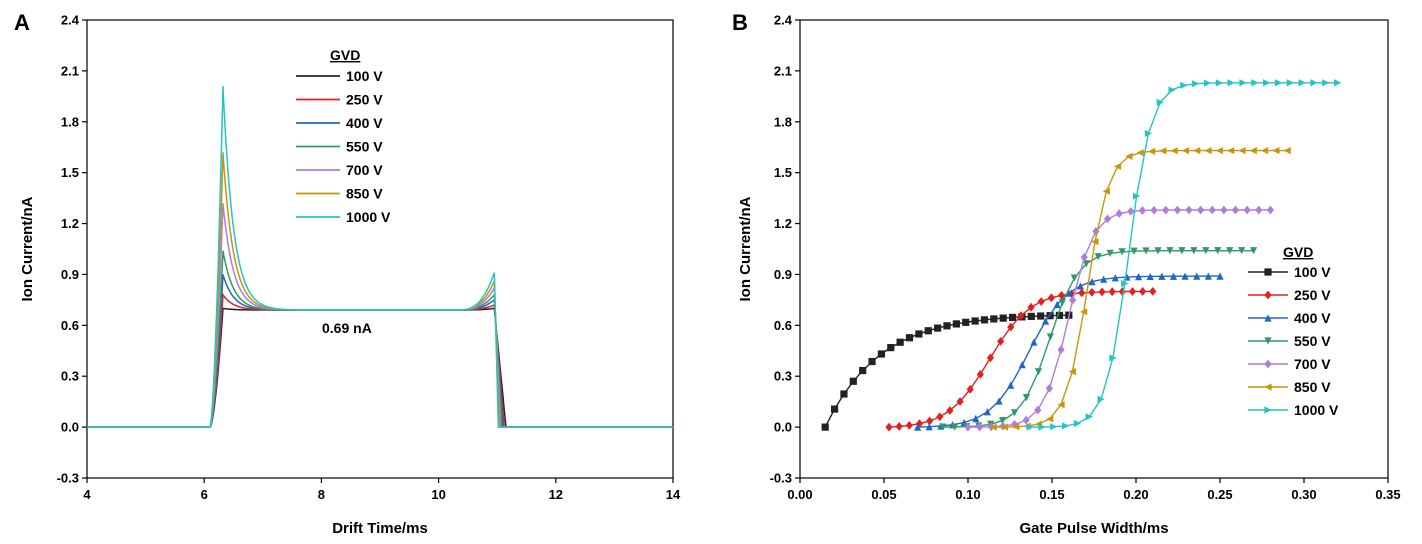 This screenshot has height=544, width=1422. What do you see at coordinates (556, 494) in the screenshot?
I see `panel-a-xtick-label: 12` at bounding box center [556, 494].